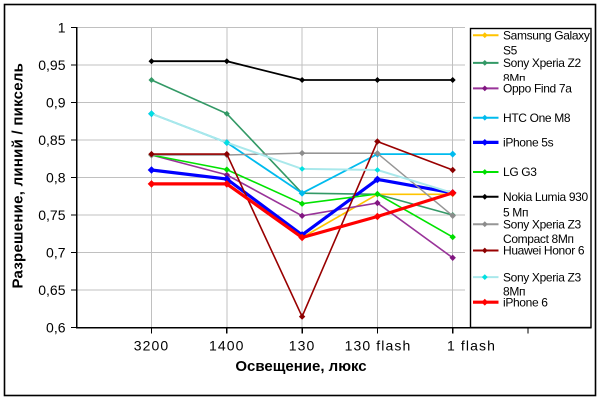  Describe the element at coordinates (300, 366) in the screenshot. I see `svg-text: Освещение, люкс` at that location.